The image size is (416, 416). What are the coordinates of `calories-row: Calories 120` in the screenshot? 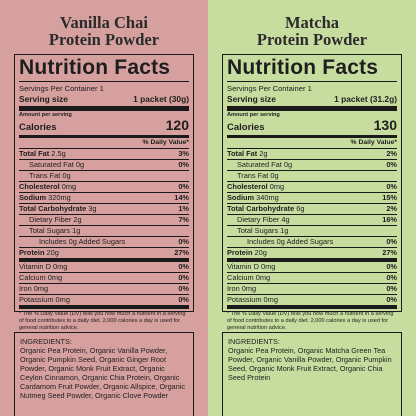 It's located at (104, 128).